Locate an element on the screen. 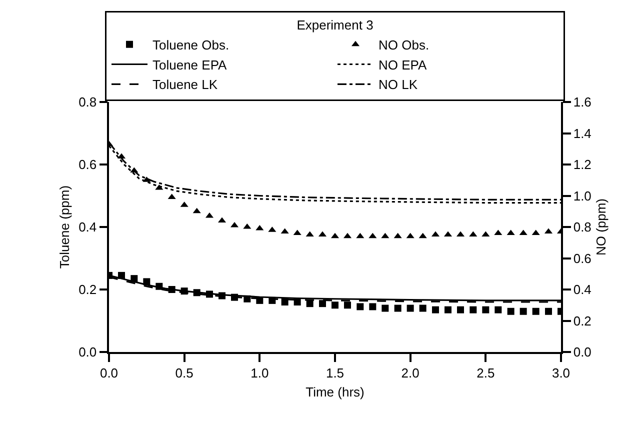 Image resolution: width=626 pixels, height=423 pixels. y2-tick-label: 1.0 is located at coordinates (582, 196).